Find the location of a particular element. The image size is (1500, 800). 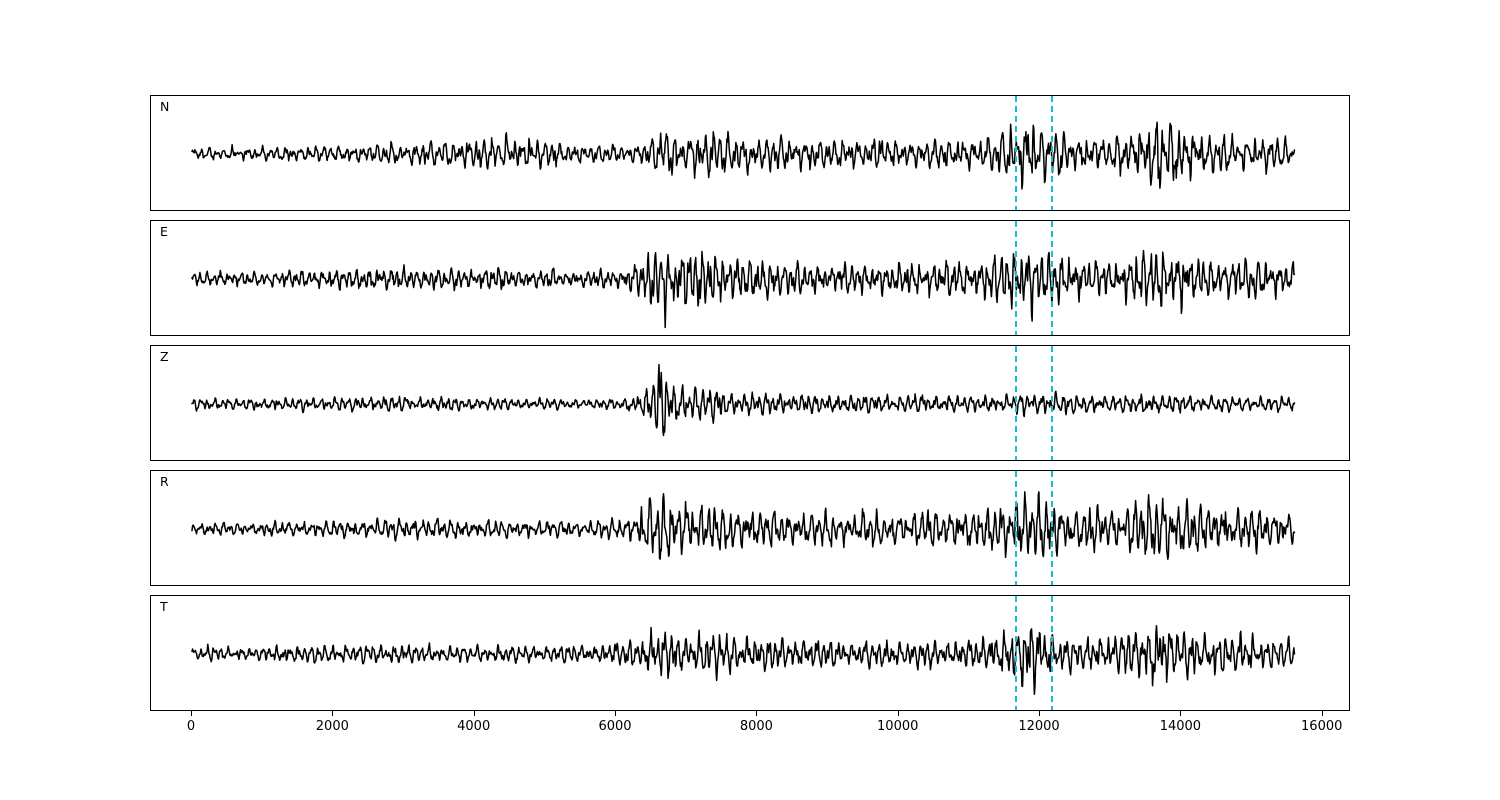

panel-label-r: R is located at coordinates (164, 481).